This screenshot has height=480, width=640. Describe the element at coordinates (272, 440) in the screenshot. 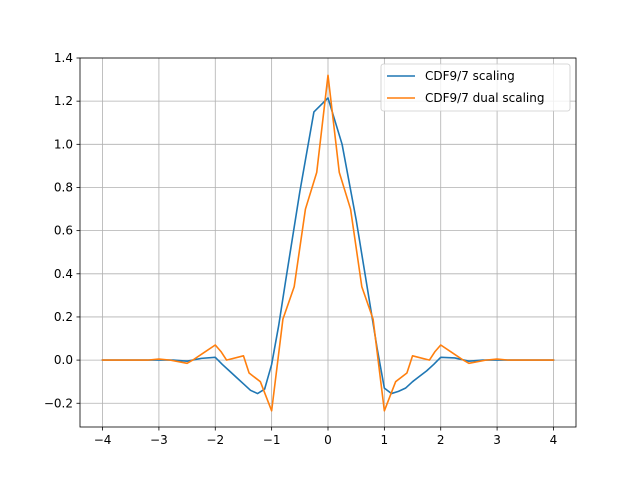

I see `x-tick-label: −1` at that location.